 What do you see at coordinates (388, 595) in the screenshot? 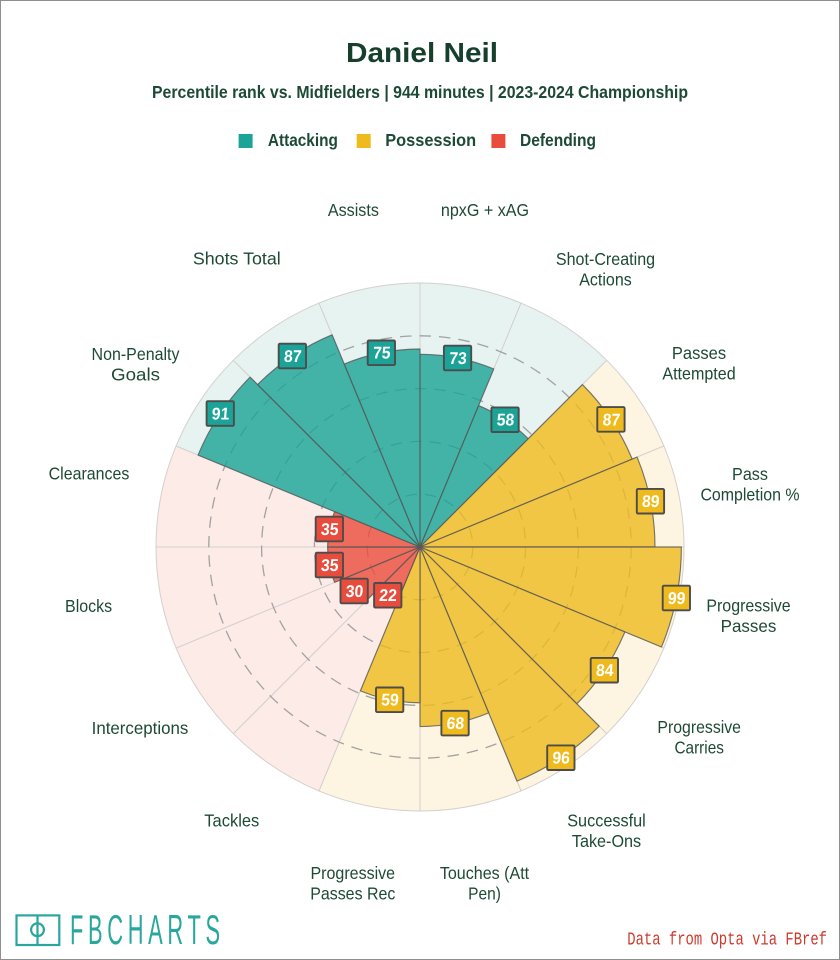
I see `svg-text: 22` at bounding box center [388, 595].